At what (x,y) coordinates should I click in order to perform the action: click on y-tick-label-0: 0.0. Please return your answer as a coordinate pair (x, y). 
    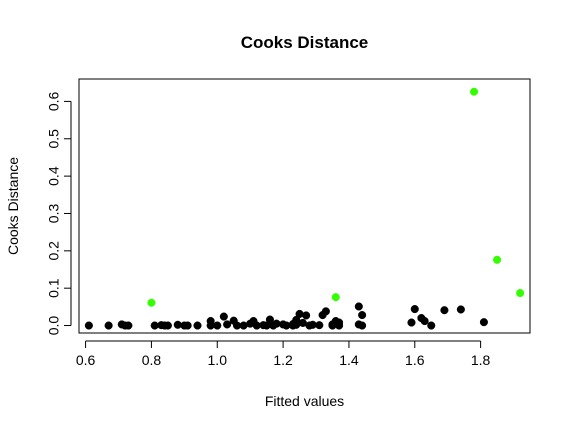
    Looking at the image, I should click on (54, 326).